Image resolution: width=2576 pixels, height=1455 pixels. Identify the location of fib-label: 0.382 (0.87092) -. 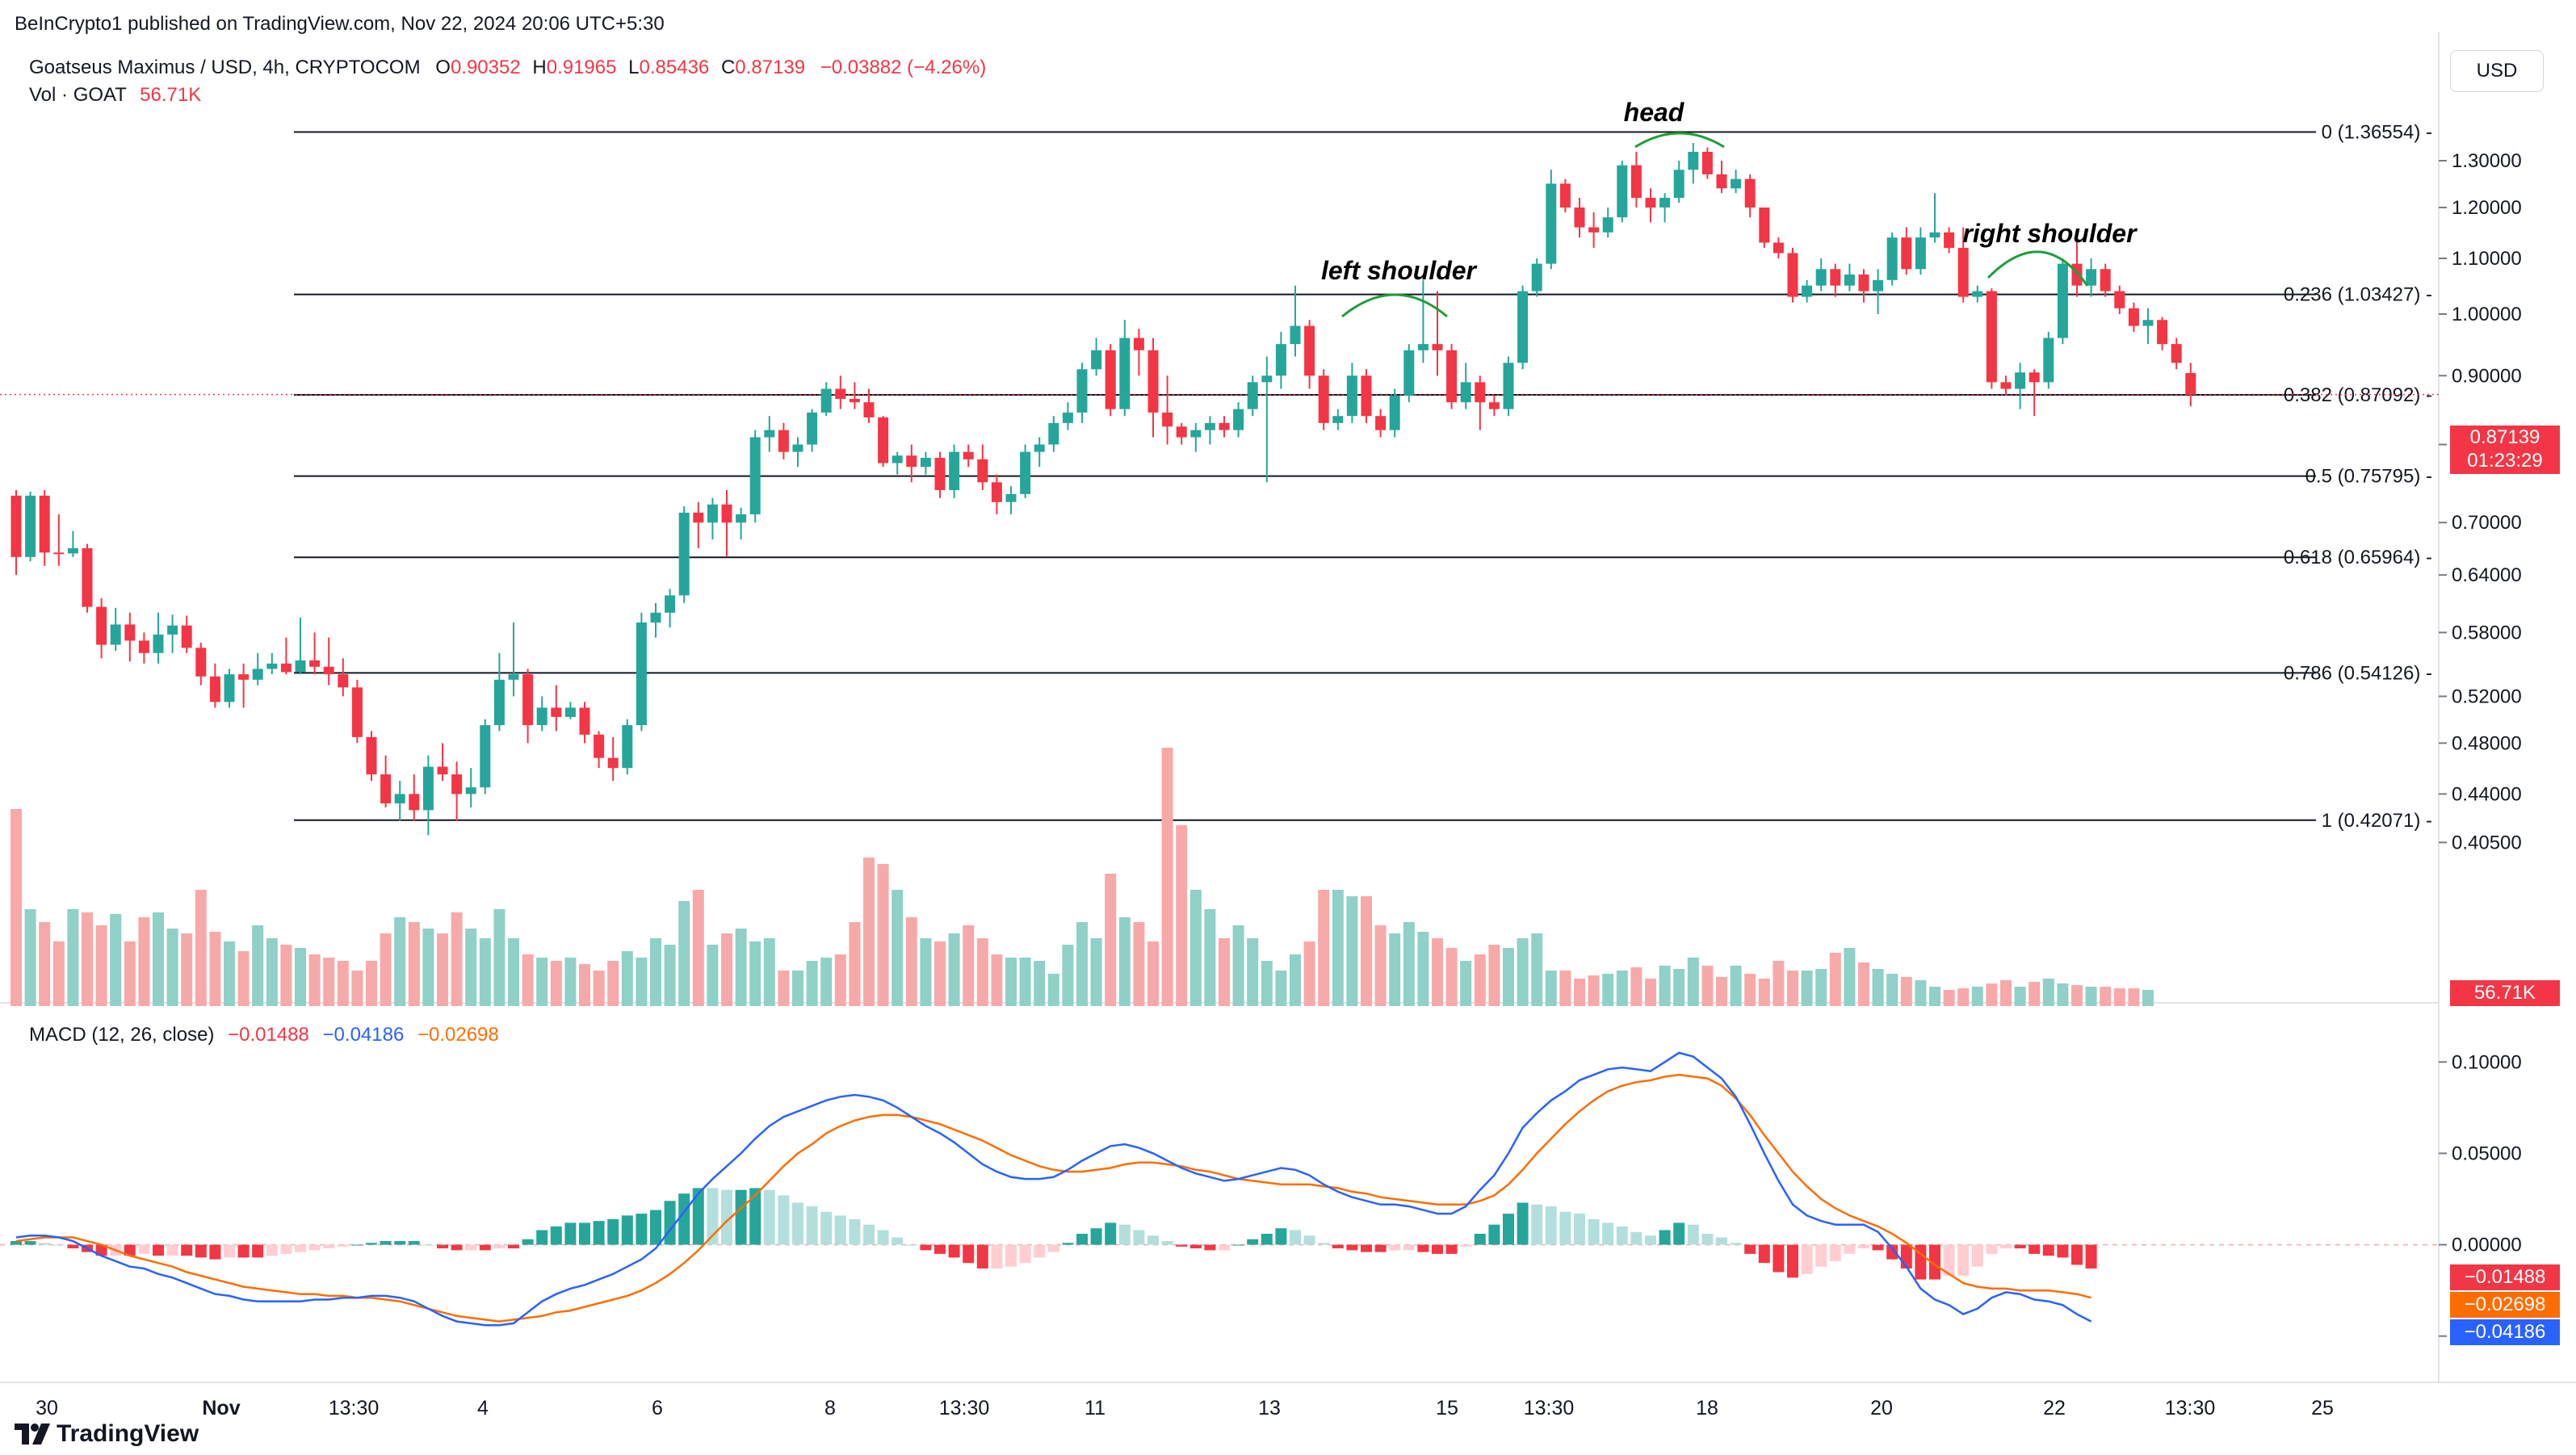
(2358, 395).